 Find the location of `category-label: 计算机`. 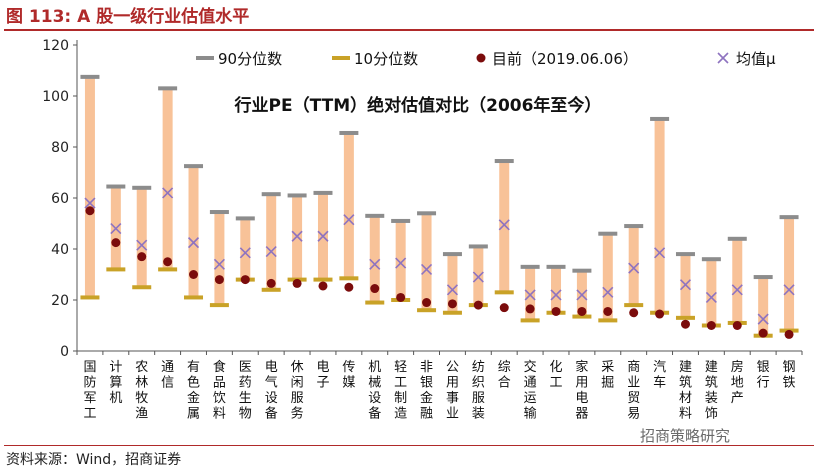

category-label: 计算机 is located at coordinates (115, 383).